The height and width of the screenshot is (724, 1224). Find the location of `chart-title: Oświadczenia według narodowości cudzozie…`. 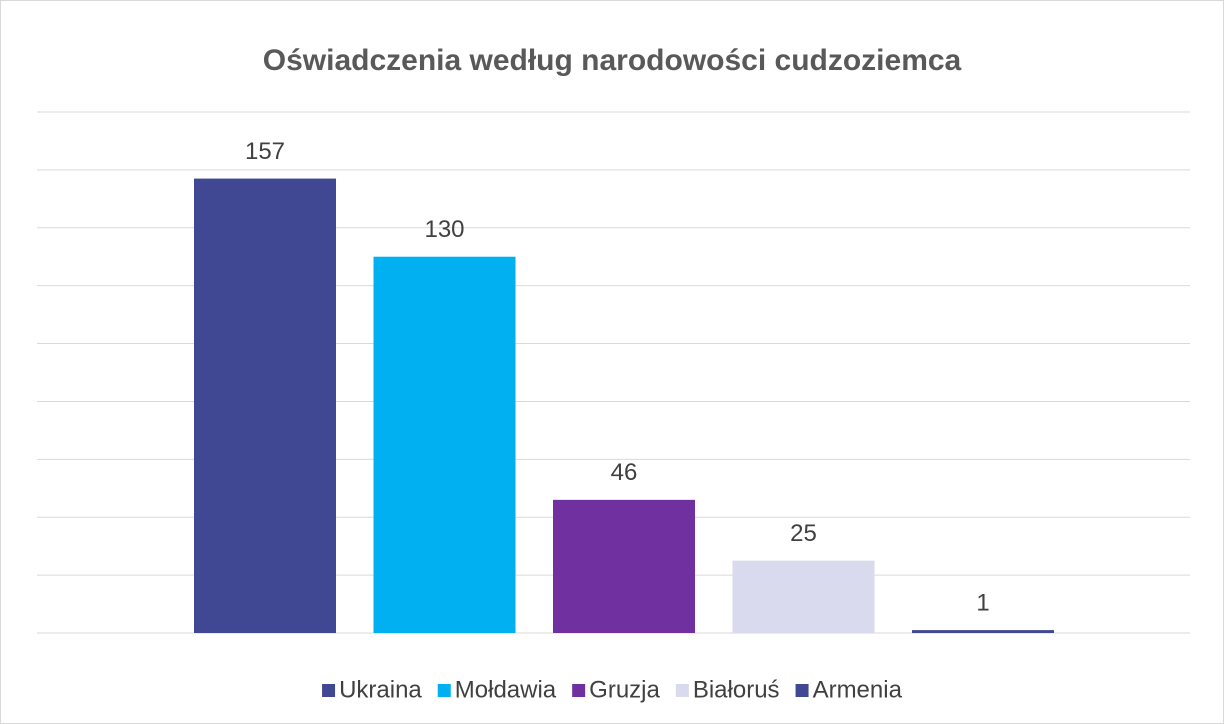

chart-title: Oświadczenia według narodowości cudzozie… is located at coordinates (612, 60).